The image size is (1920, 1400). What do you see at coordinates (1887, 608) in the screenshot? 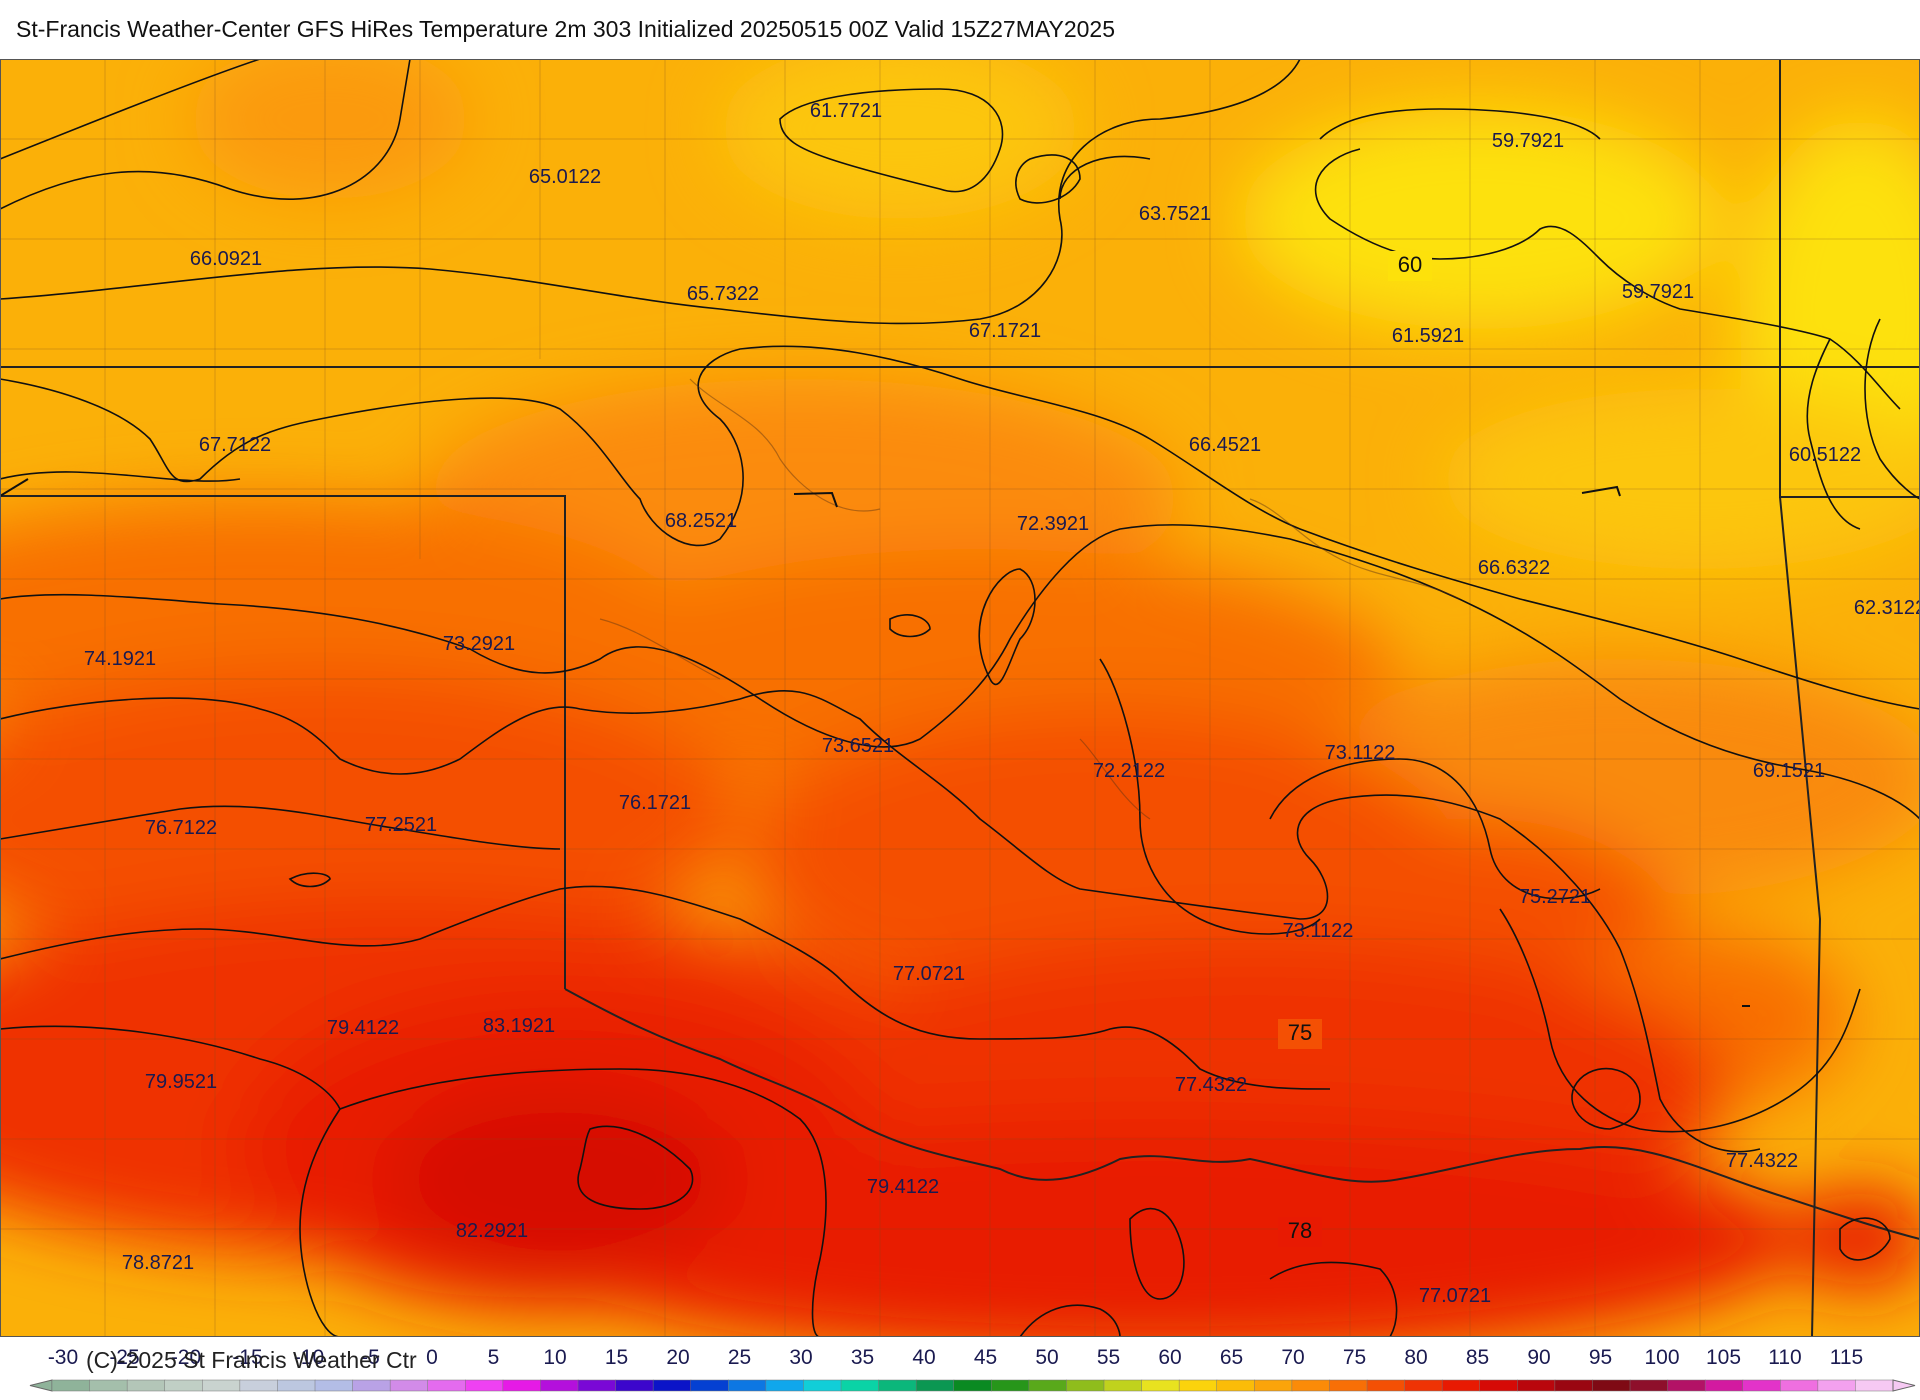
I see `point-value: 62.3122` at bounding box center [1887, 608].